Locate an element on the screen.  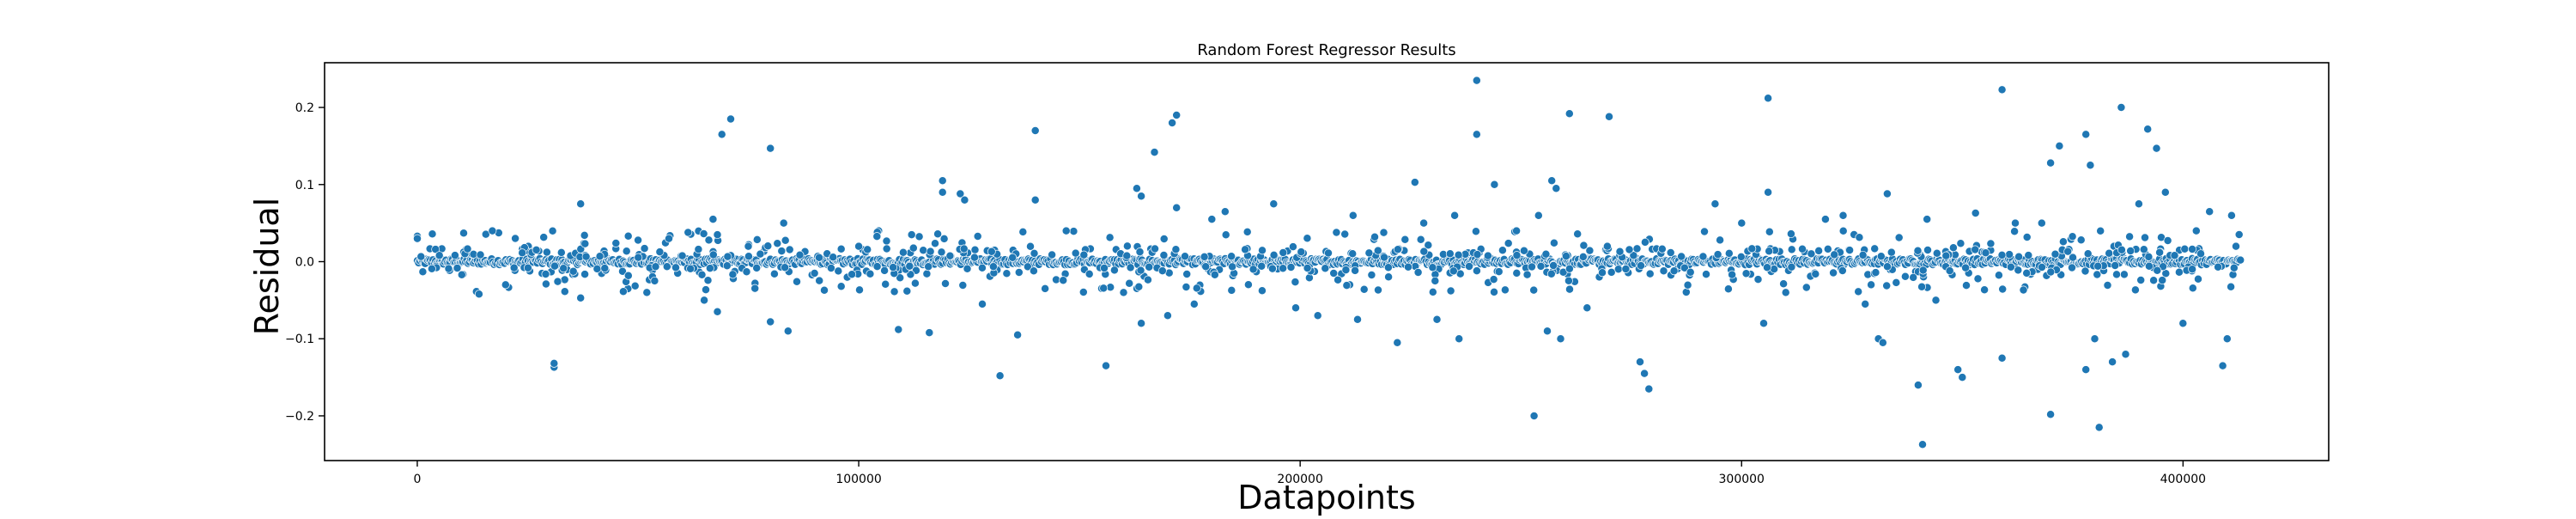
y-tick-label: −0.2 is located at coordinates (300, 417).